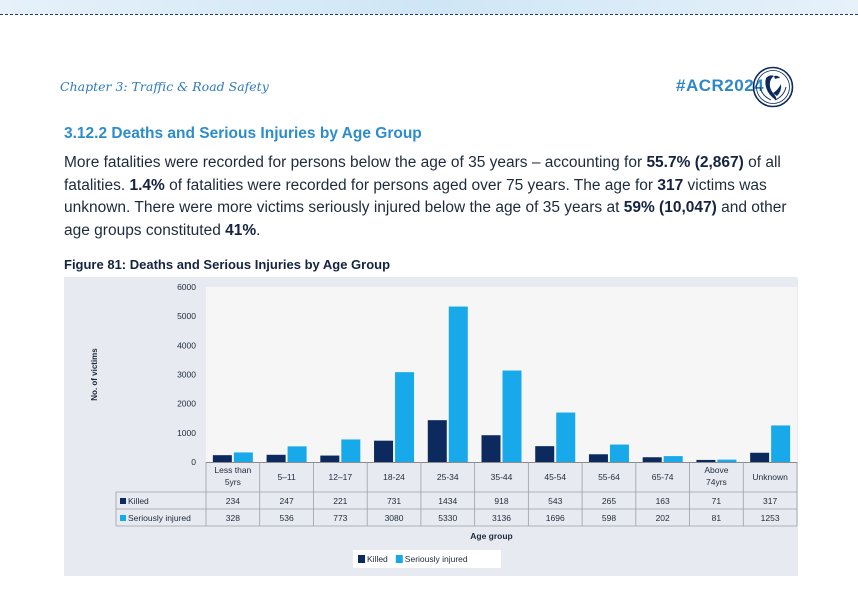 The width and height of the screenshot is (858, 602). I want to click on table-value: 1434, so click(447, 501).